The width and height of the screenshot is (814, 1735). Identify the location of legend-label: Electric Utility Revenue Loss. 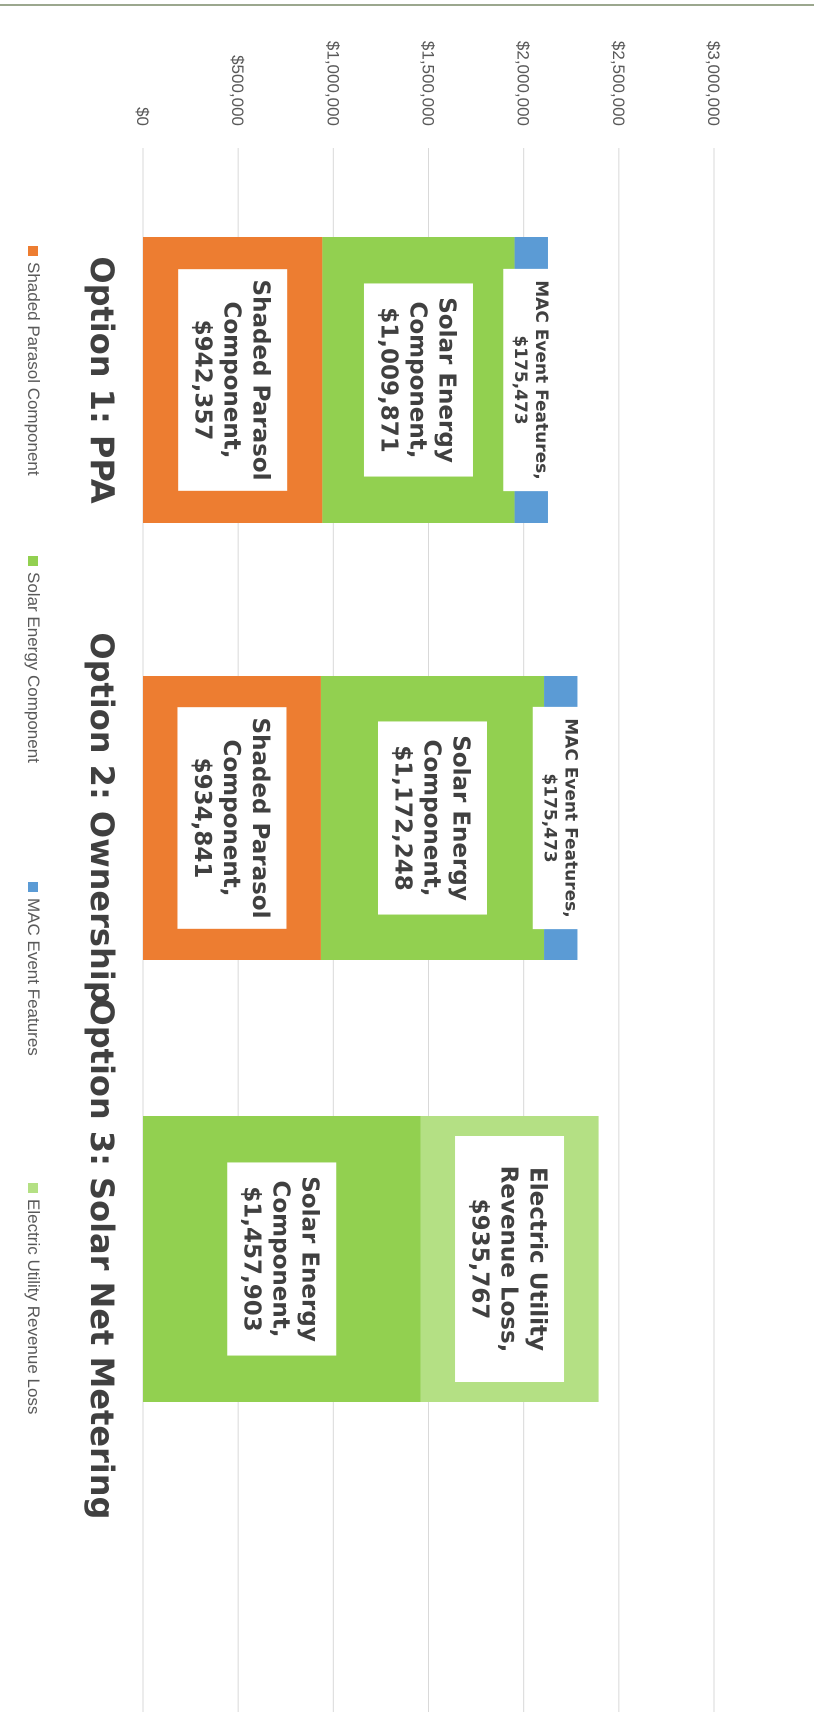
(33, 1306).